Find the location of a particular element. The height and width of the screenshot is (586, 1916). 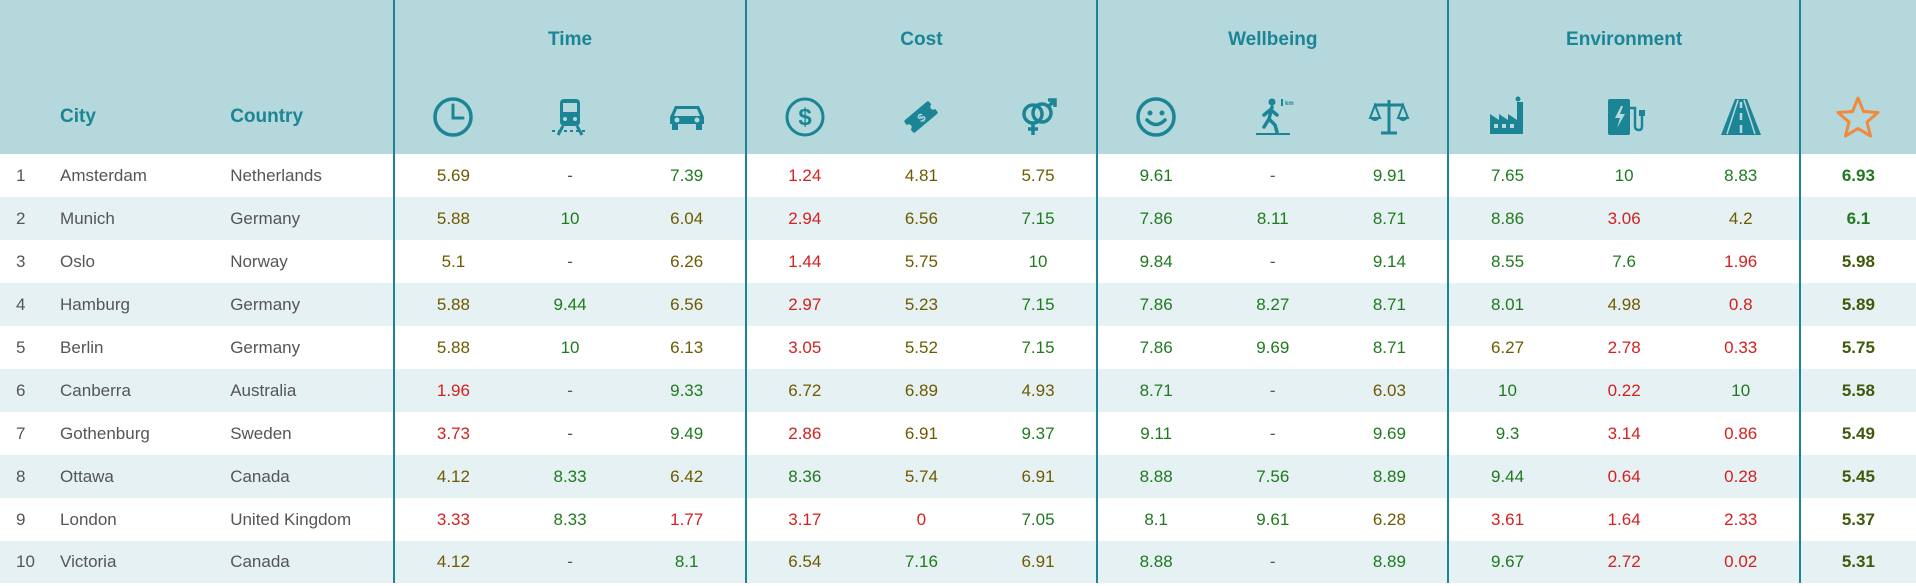

gender-equality-cell: 4.93 is located at coordinates (1038, 390).